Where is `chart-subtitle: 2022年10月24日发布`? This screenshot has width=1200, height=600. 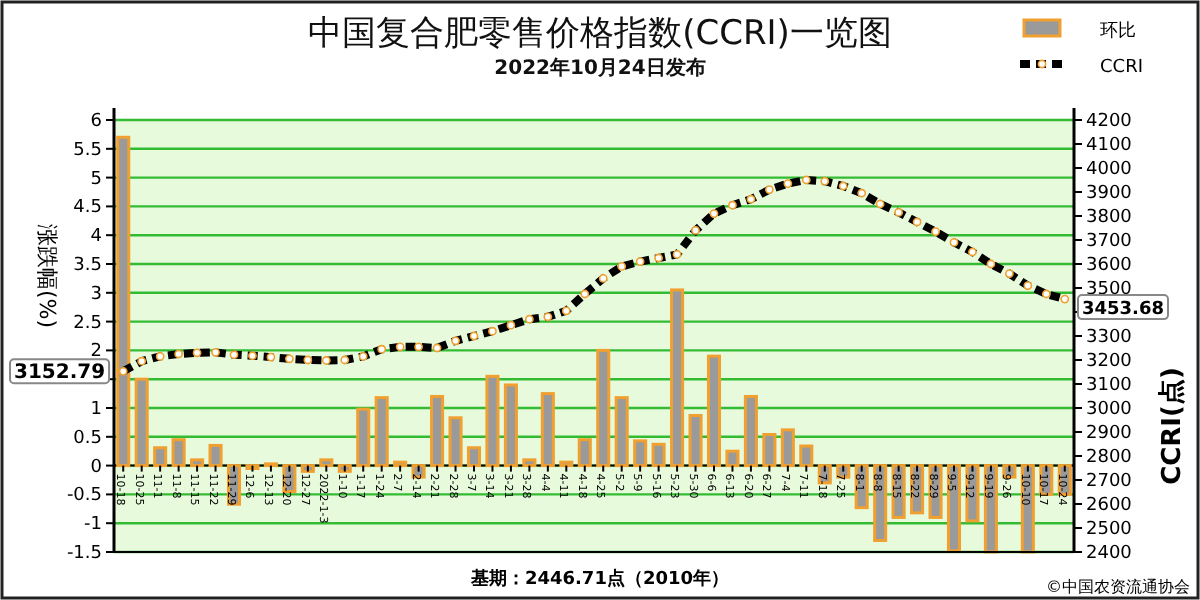 chart-subtitle: 2022年10月24日发布 is located at coordinates (600, 68).